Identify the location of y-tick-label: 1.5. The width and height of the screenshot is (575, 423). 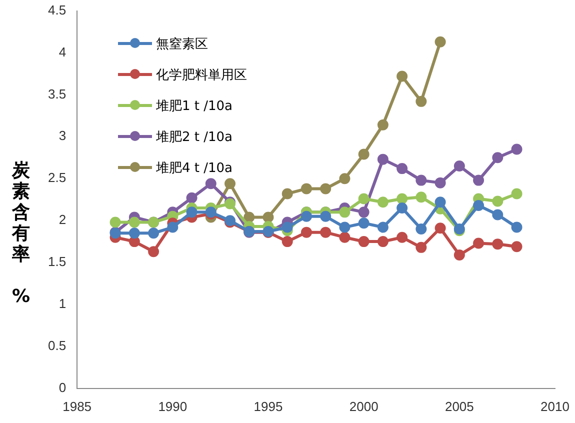
(57, 262).